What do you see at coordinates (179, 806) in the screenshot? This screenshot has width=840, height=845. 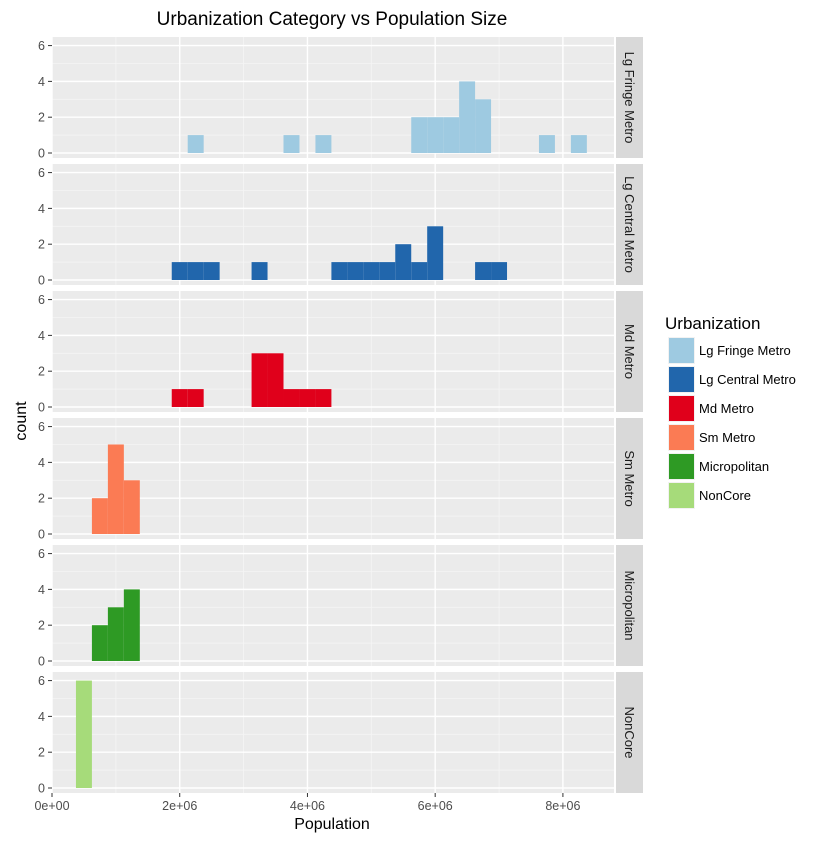 I see `x-tick-label: 2e+06` at bounding box center [179, 806].